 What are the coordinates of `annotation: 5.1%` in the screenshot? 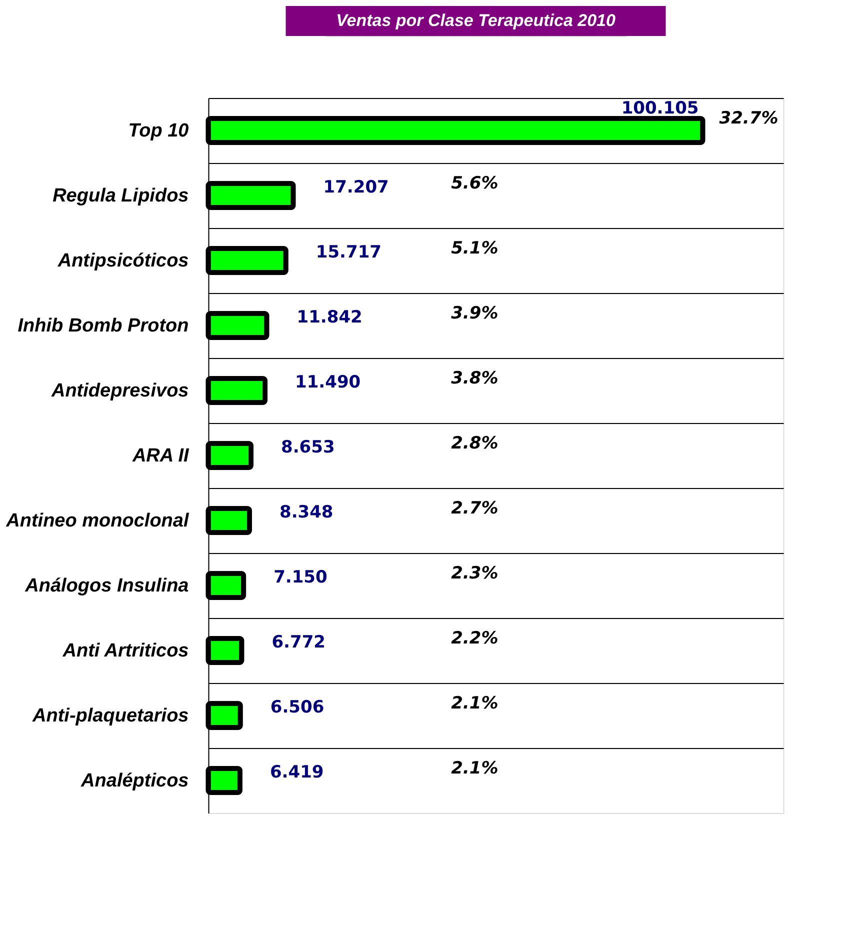 It's located at (474, 248).